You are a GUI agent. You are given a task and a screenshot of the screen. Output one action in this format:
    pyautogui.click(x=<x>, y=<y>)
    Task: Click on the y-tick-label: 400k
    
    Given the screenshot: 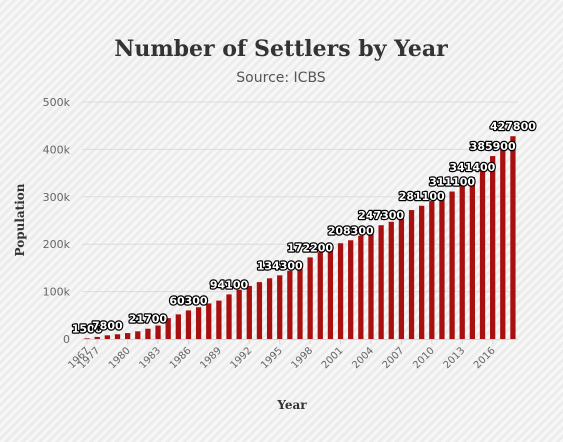 What is the action you would take?
    pyautogui.click(x=57, y=149)
    